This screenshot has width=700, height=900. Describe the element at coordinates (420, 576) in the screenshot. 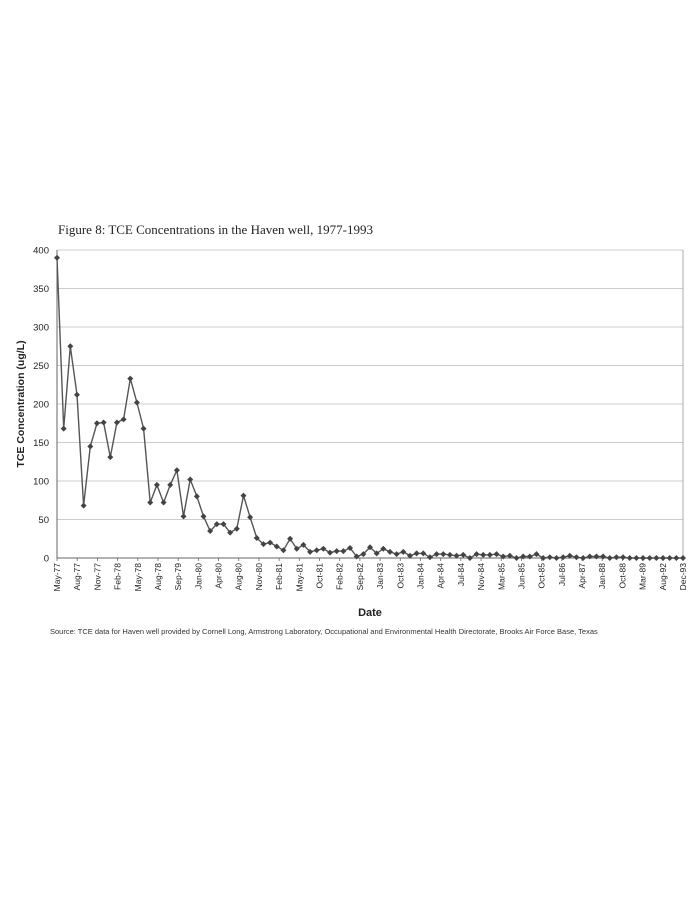

I see `x-tick-label: Jan-84` at that location.